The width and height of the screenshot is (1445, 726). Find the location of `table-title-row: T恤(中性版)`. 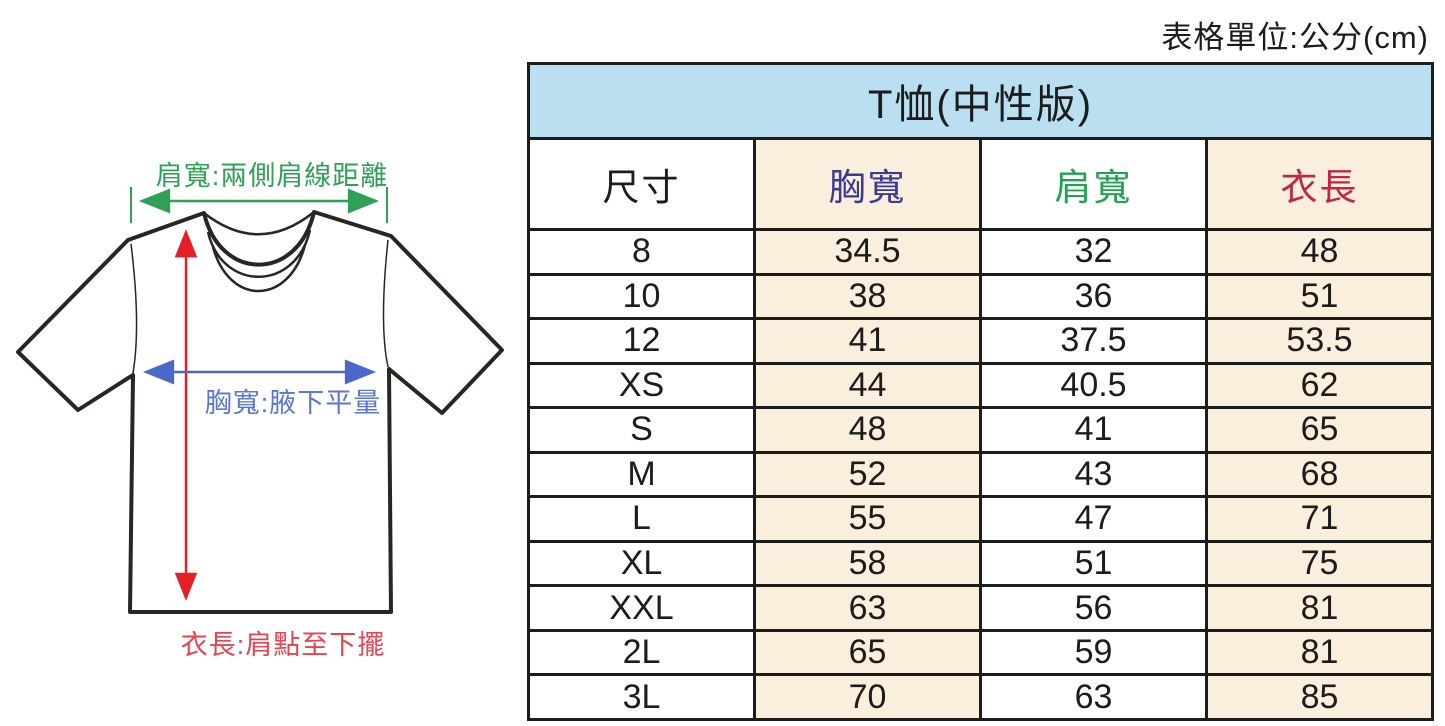

table-title-row: T恤(中性版) is located at coordinates (980, 101).